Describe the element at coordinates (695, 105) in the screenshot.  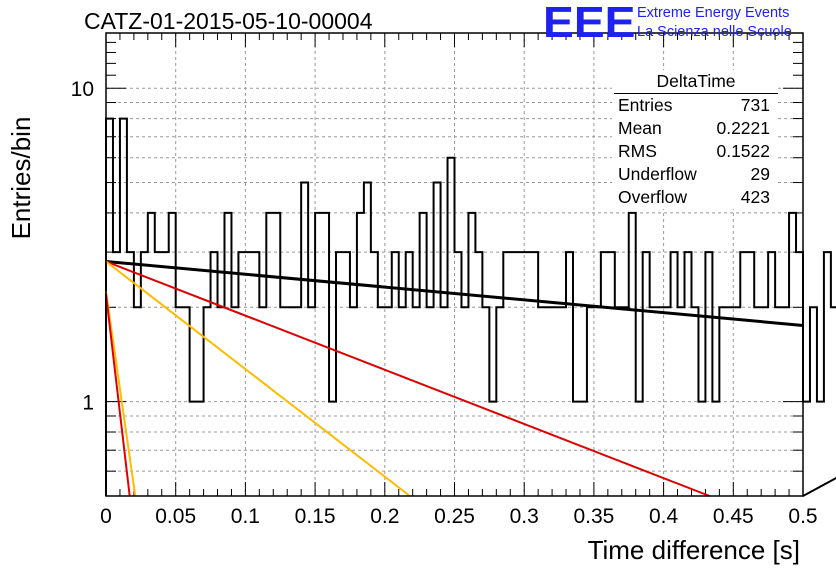
I see `stats-row: Entries 731` at that location.